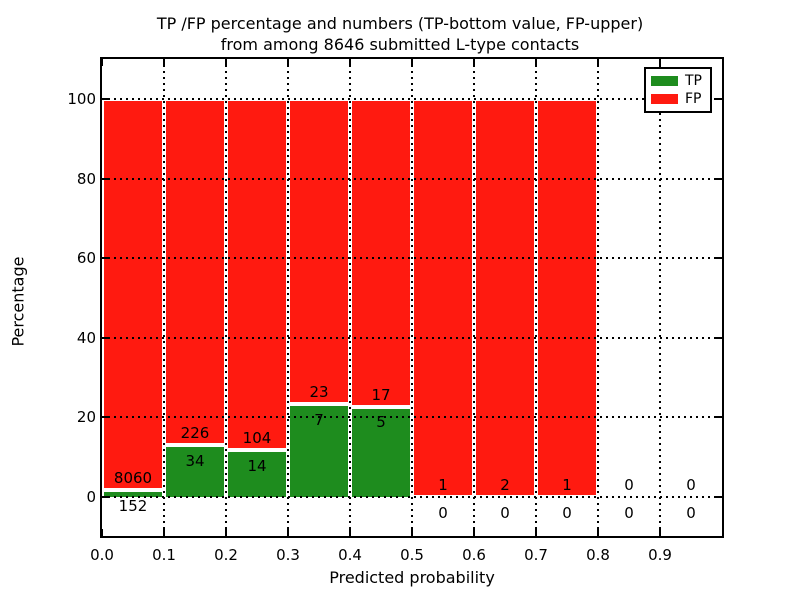 The image size is (800, 600). I want to click on tp-count-label: 5, so click(381, 422).